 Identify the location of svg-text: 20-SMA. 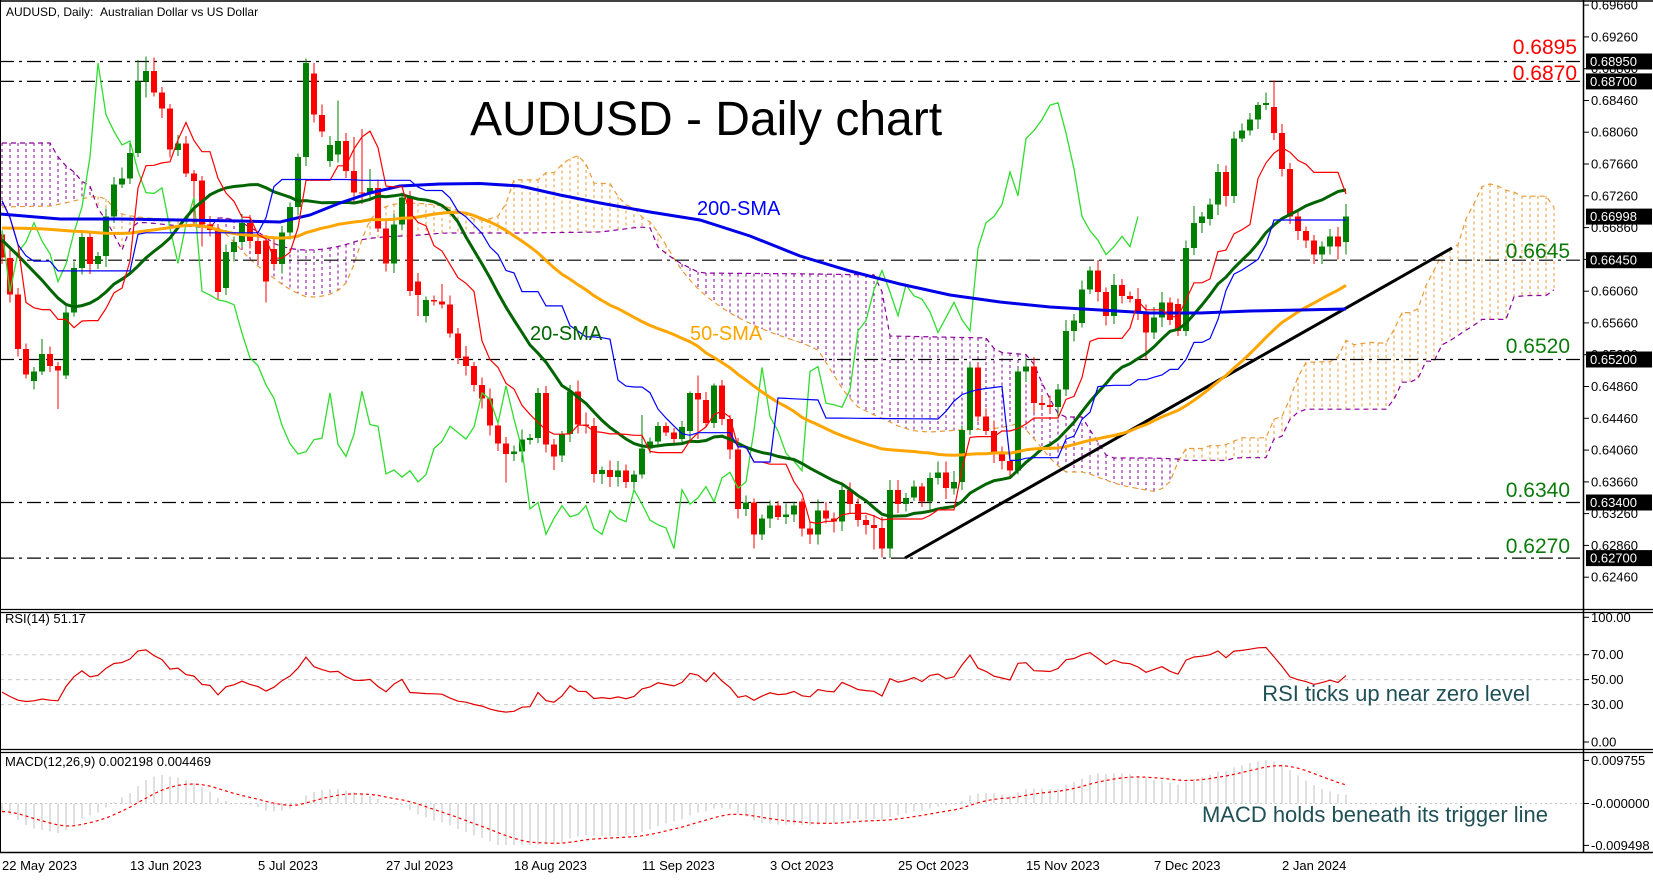
(566, 334).